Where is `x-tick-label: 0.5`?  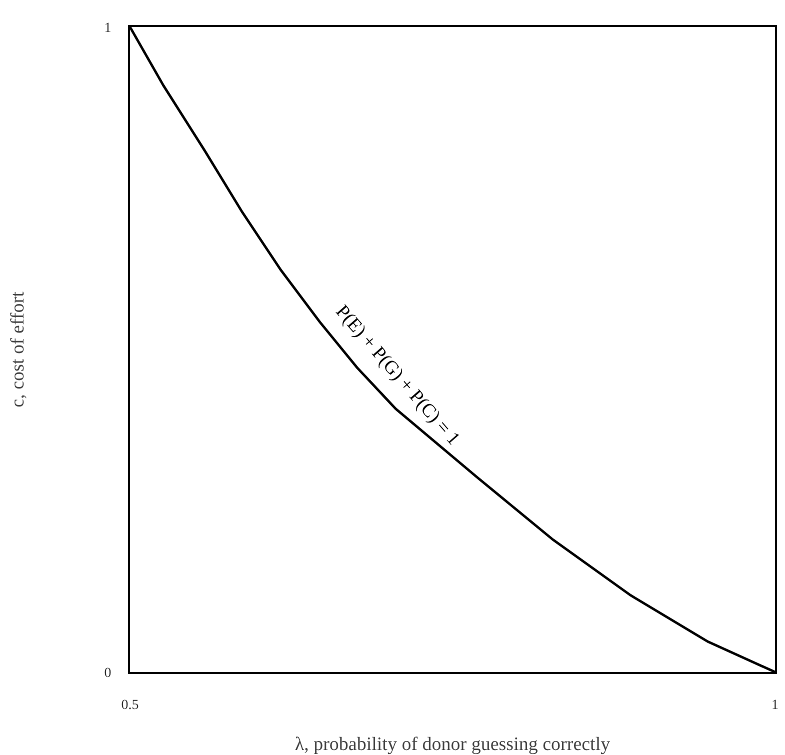
x-tick-label: 0.5 is located at coordinates (130, 705).